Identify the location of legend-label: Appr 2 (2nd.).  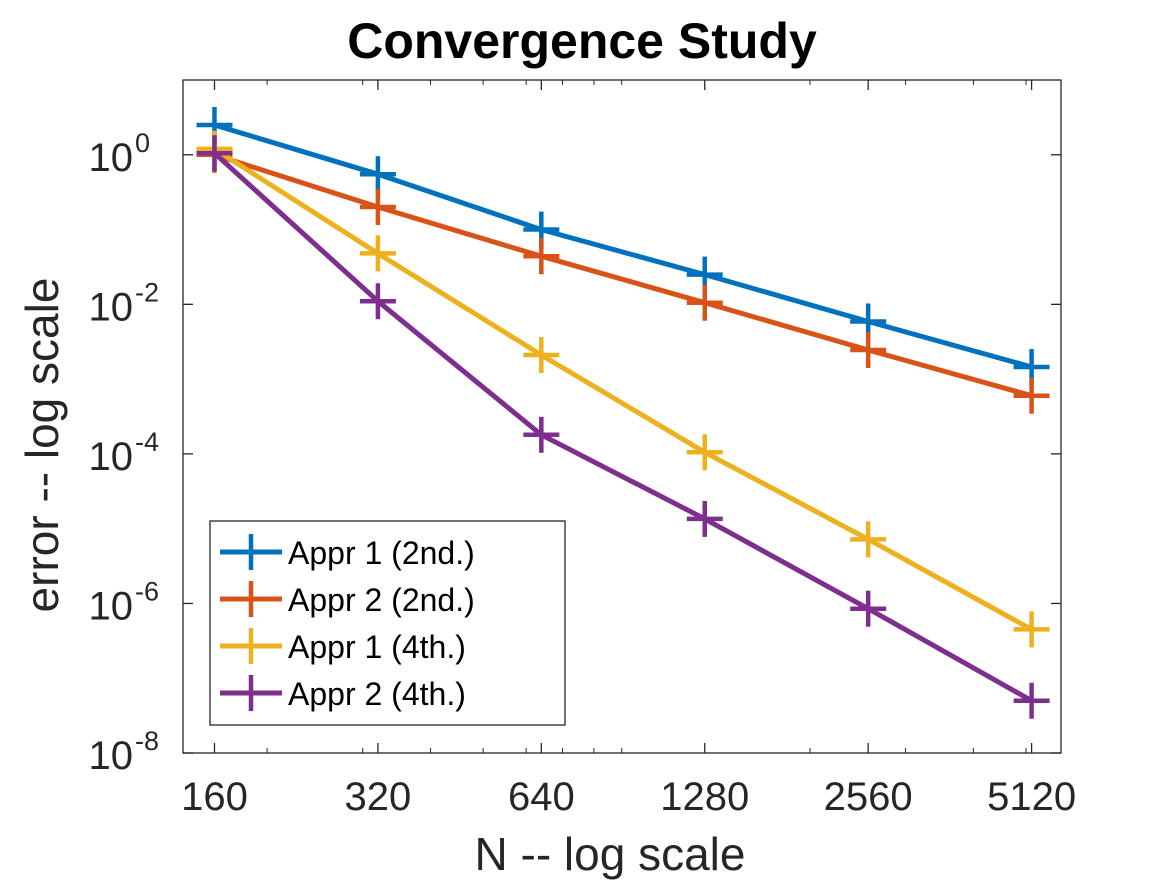
(381, 600).